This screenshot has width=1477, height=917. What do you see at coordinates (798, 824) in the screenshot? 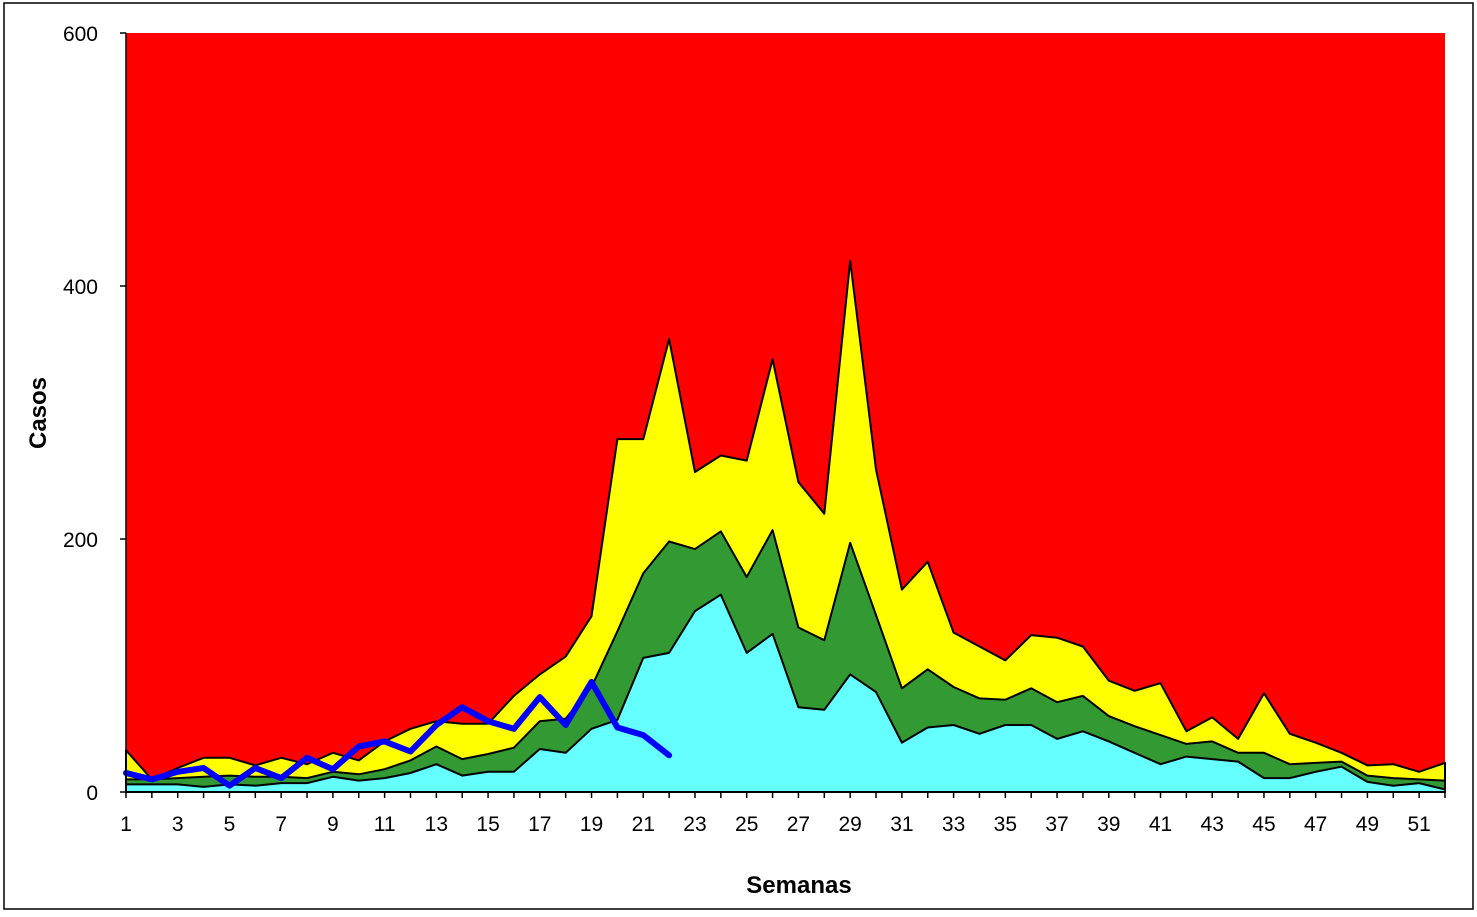
I see `x-tick-label: 27` at bounding box center [798, 824].